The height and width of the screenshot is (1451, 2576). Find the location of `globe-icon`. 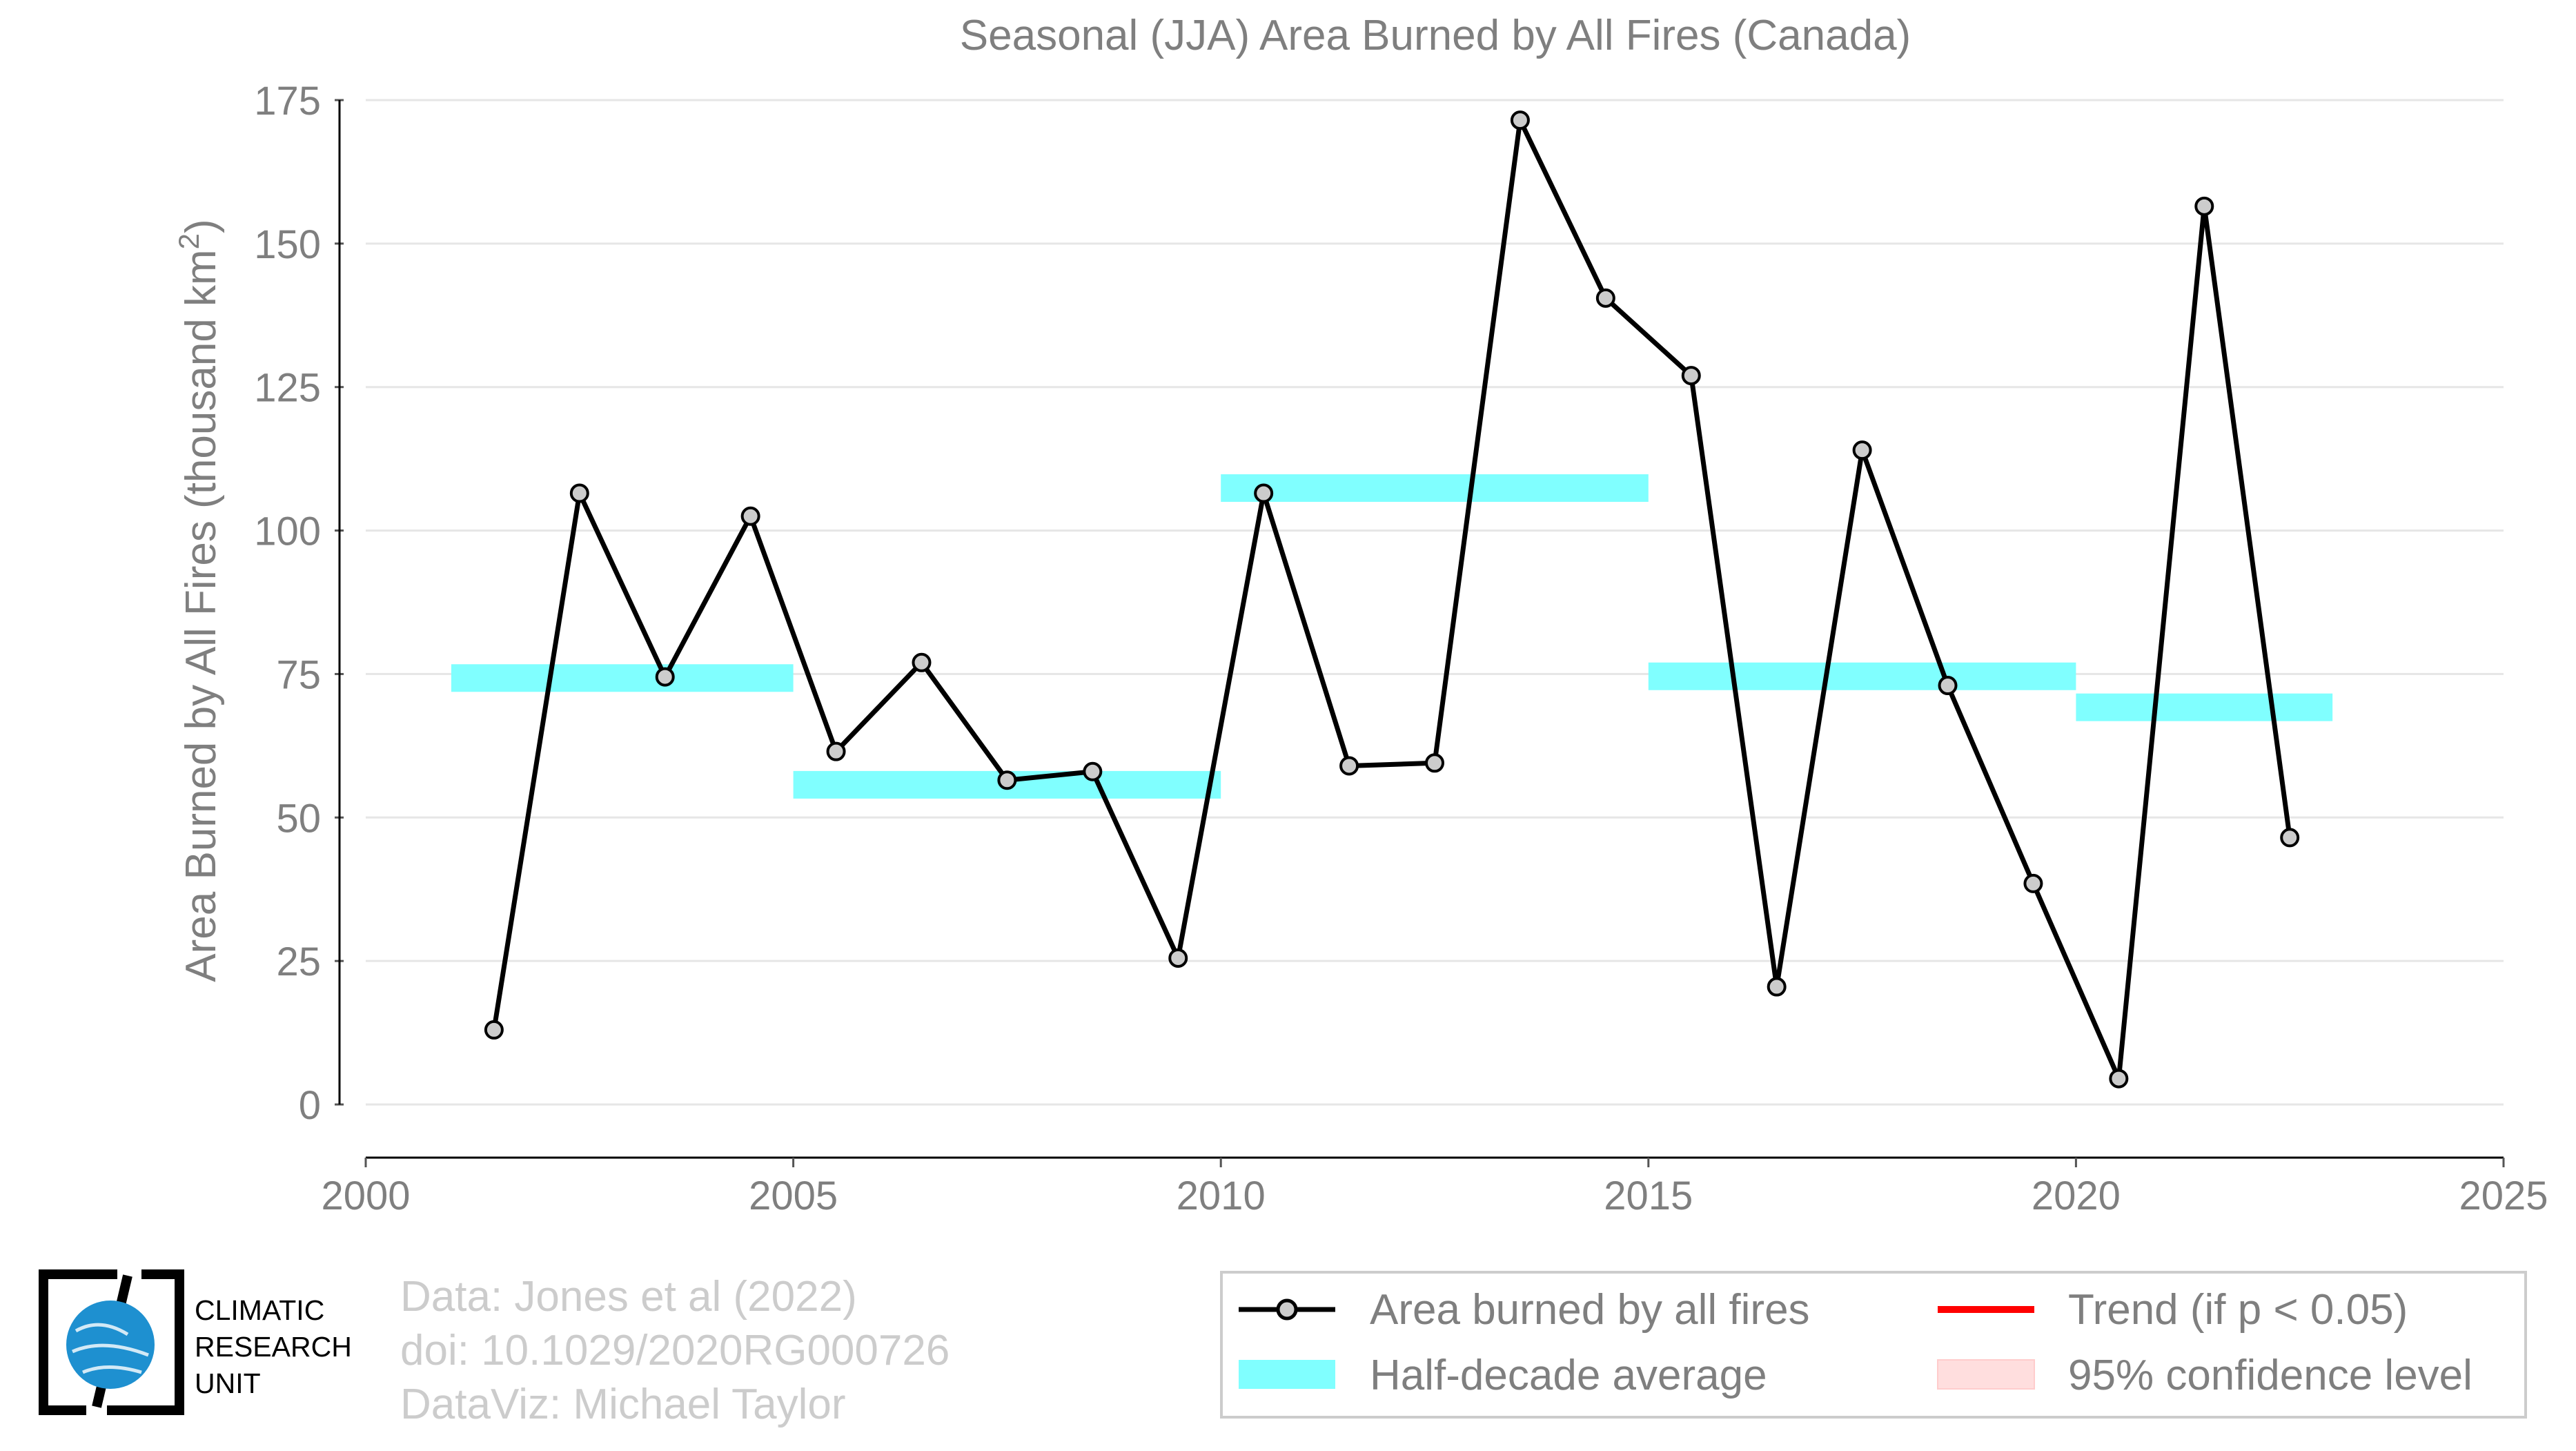

globe-icon is located at coordinates (110, 1349).